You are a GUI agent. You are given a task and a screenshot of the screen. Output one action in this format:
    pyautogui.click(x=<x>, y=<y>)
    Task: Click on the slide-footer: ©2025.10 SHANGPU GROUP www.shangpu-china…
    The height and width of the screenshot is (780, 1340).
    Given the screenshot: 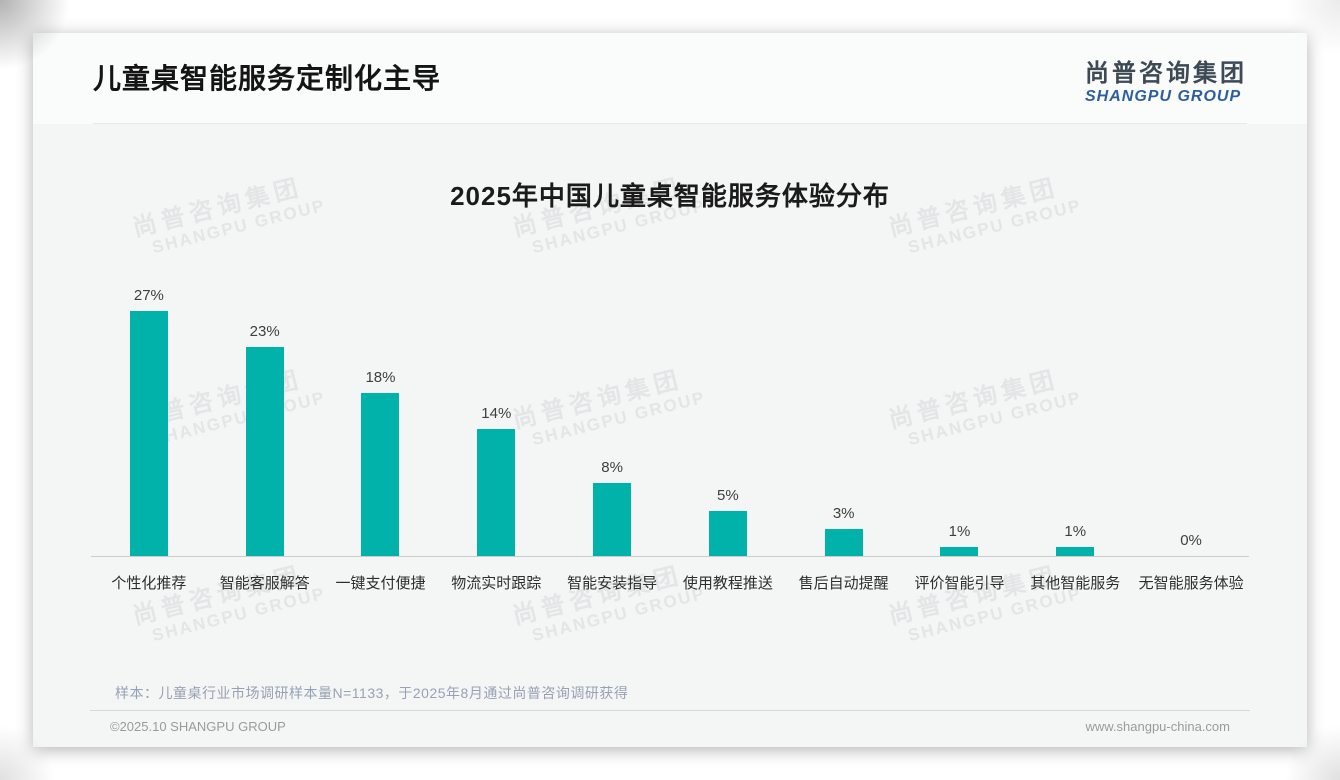 What is the action you would take?
    pyautogui.click(x=670, y=722)
    